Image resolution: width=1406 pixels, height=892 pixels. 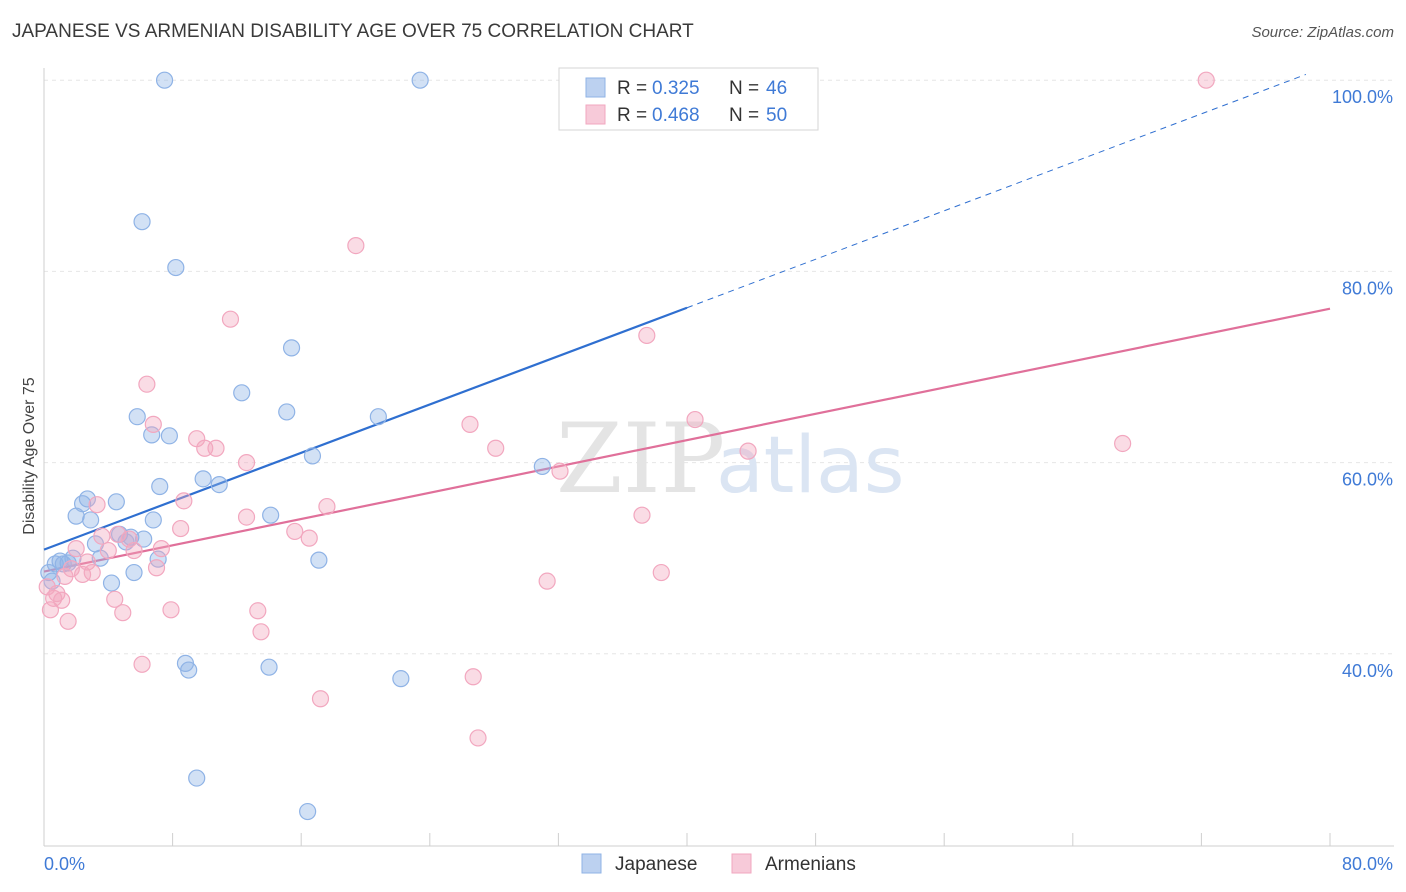 I want to click on armenians-legend-r-value: 0.468, so click(x=676, y=115).